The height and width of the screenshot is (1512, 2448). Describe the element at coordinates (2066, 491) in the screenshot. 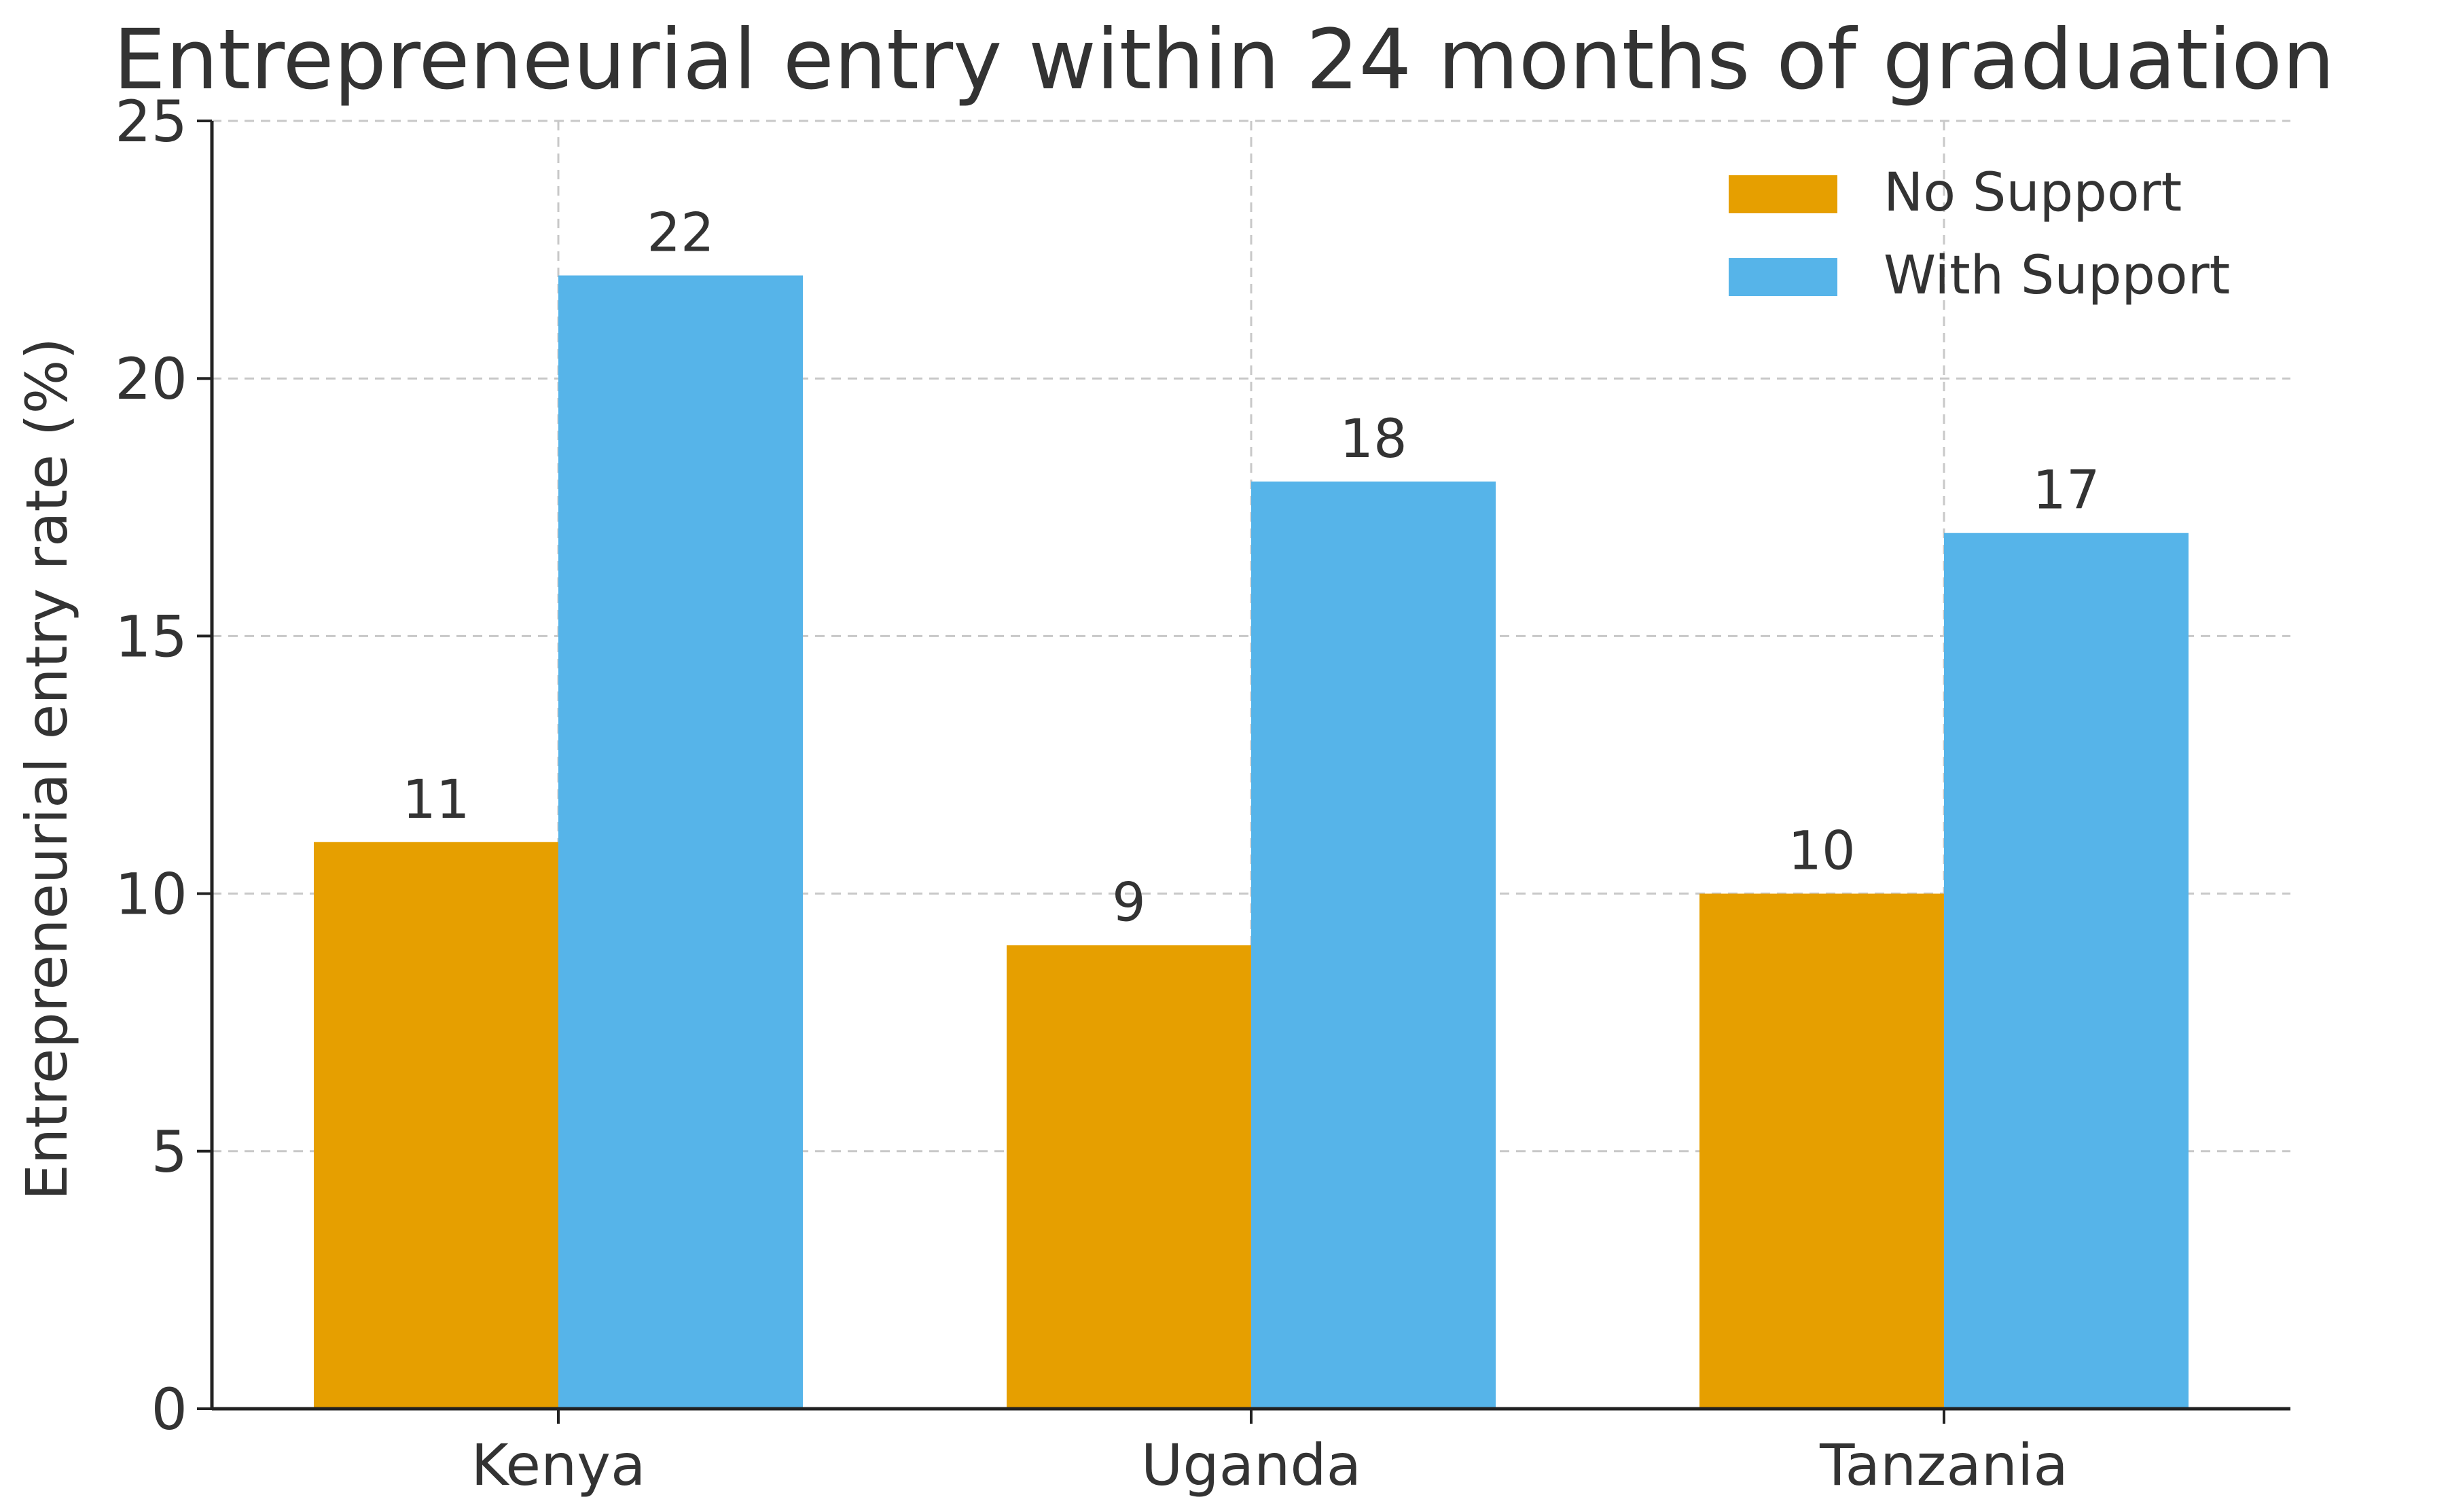

I see `data-label: 17` at that location.